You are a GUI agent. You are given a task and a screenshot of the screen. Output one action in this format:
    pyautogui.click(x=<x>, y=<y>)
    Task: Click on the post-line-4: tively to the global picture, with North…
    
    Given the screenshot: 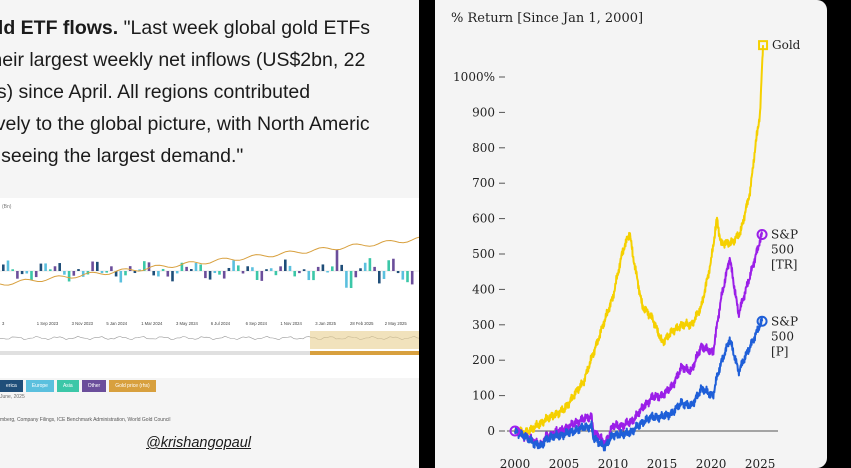 What is the action you would take?
    pyautogui.click(x=185, y=124)
    